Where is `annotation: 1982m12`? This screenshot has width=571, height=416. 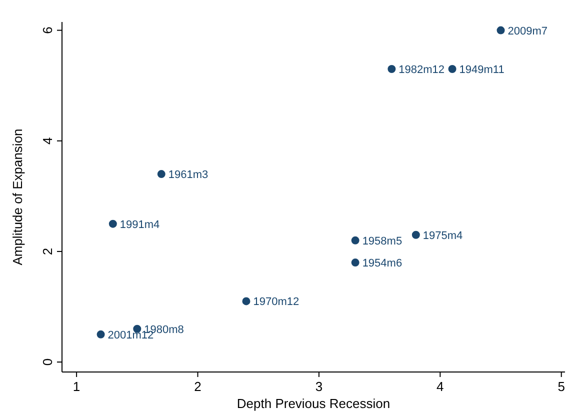
annotation: 1982m12 is located at coordinates (421, 70).